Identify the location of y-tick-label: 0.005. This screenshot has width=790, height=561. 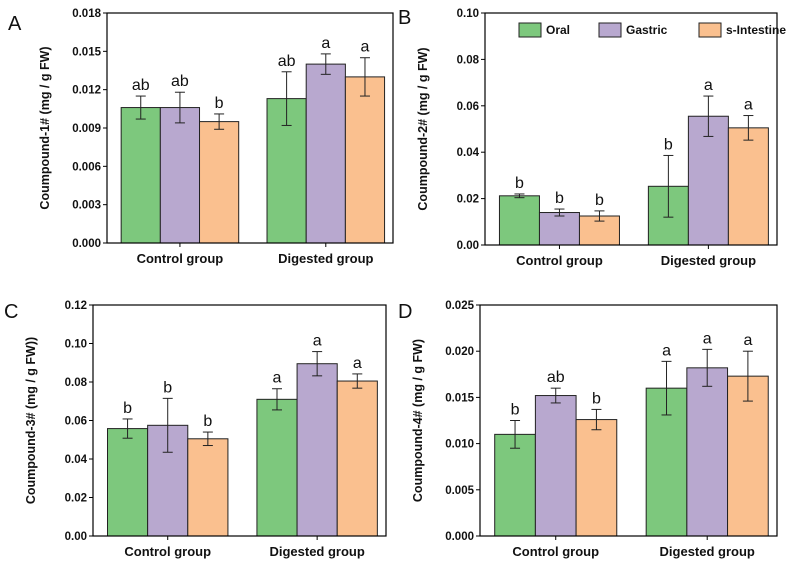
(459, 491).